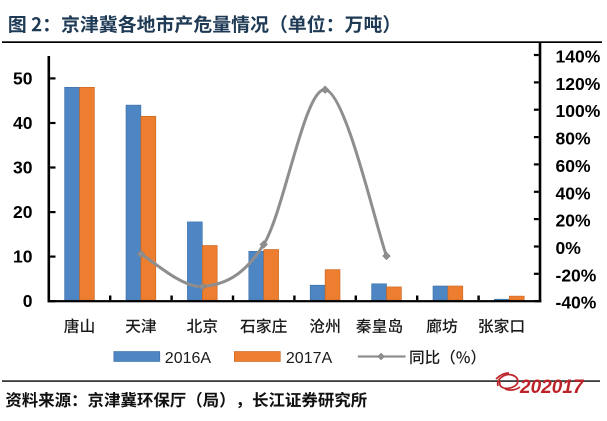  Describe the element at coordinates (309, 358) in the screenshot. I see `svg-text: 2017A` at that location.